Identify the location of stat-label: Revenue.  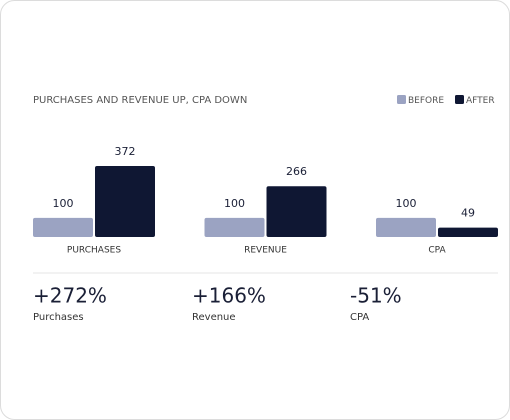
(214, 317).